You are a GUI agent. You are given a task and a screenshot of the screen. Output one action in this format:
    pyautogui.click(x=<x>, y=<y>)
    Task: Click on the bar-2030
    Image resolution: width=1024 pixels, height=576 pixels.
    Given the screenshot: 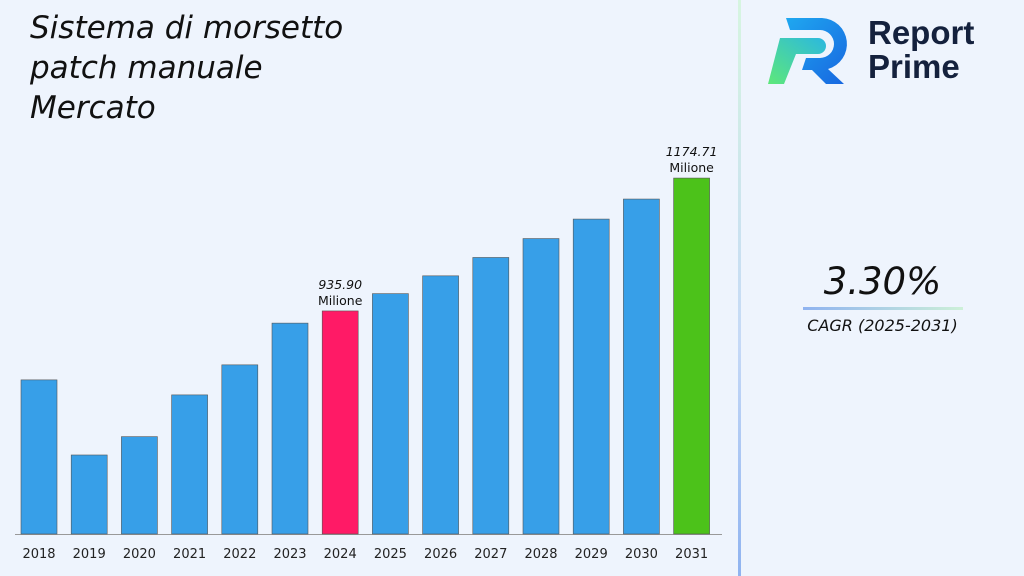 What is the action you would take?
    pyautogui.click(x=641, y=366)
    